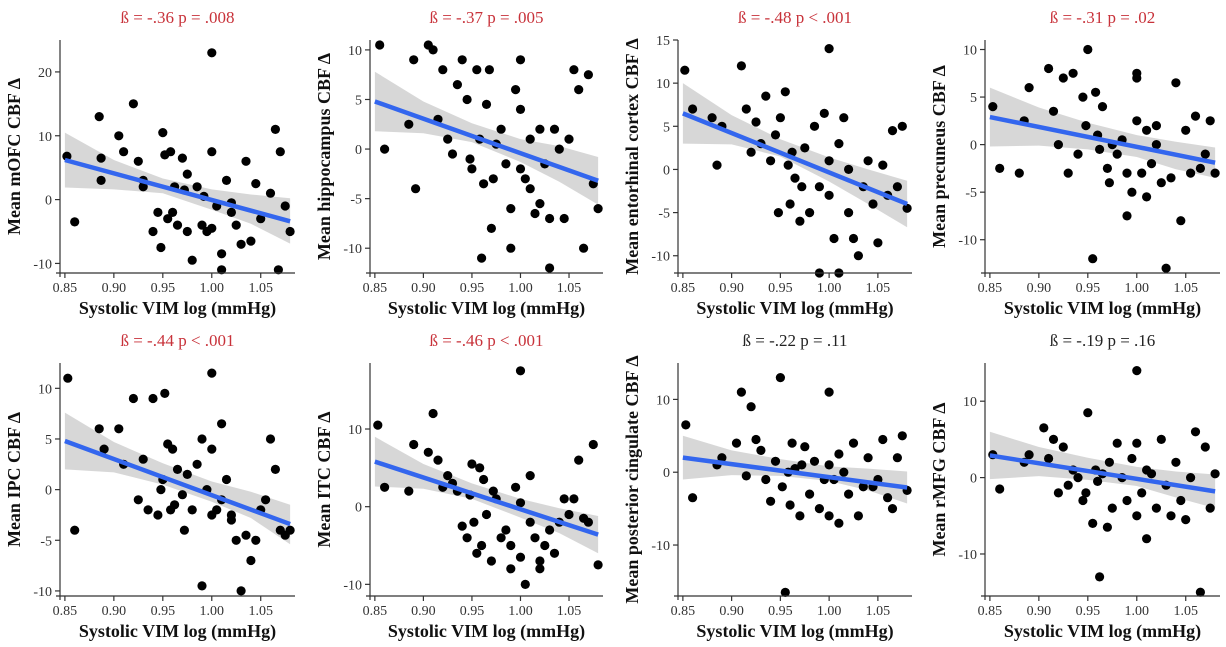  What do you see at coordinates (486, 340) in the screenshot?
I see `stats-annotation: ß = -.46 p < .001` at bounding box center [486, 340].